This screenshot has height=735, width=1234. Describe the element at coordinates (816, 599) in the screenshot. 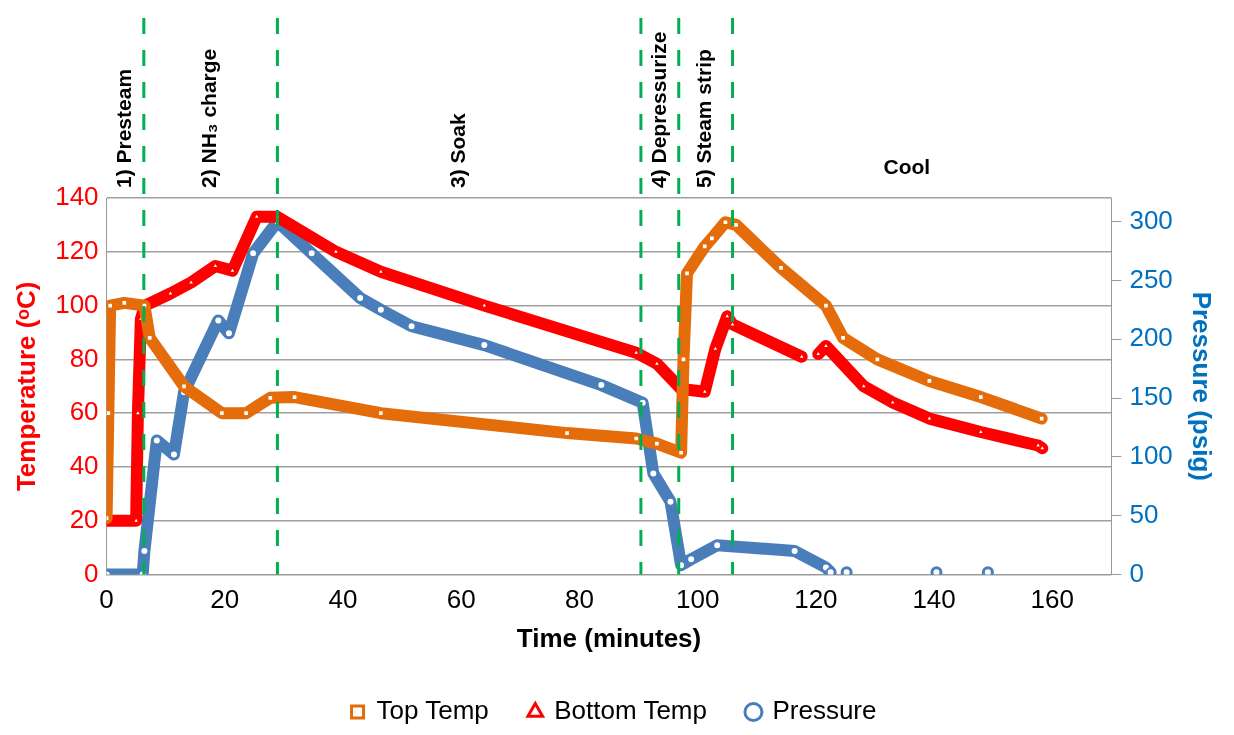

I see `x-tick-label: 120` at that location.